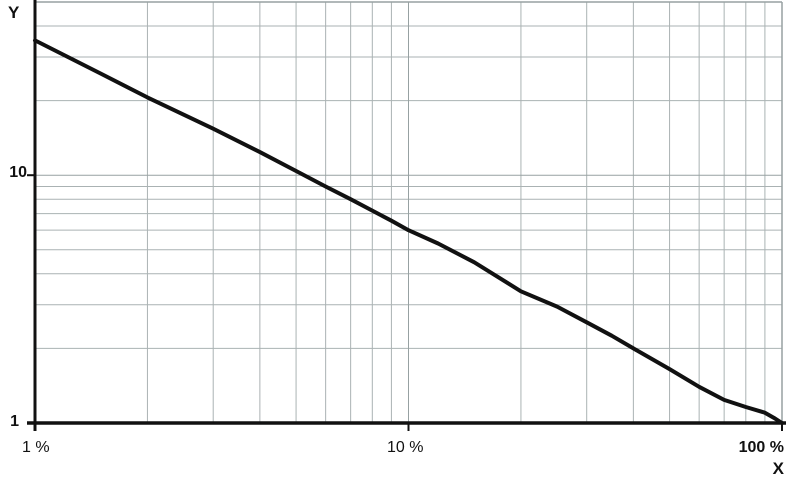 This screenshot has width=786, height=481. Describe the element at coordinates (18, 172) in the screenshot. I see `y-tick-label-10: 10` at that location.